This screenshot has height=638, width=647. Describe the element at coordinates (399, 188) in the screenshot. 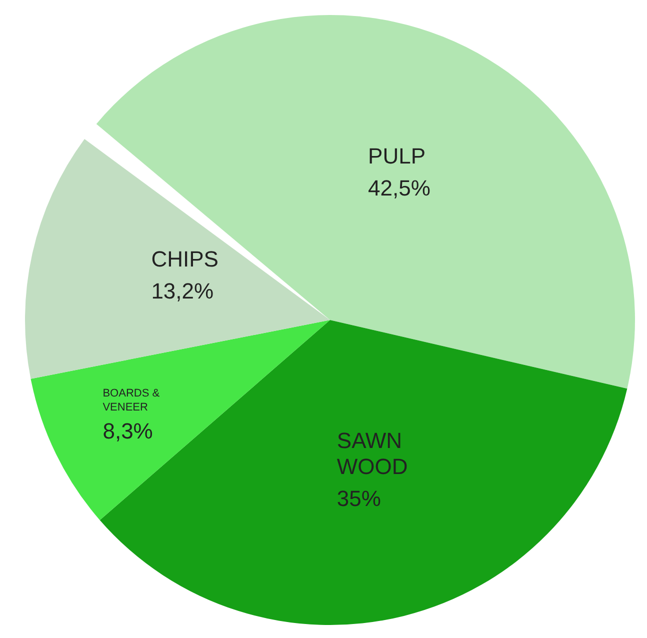

I see `data-label: 42,5%` at that location.